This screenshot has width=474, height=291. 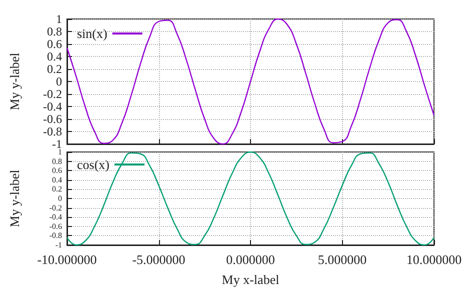 I want to click on y-tick-label: -1, so click(x=58, y=245).